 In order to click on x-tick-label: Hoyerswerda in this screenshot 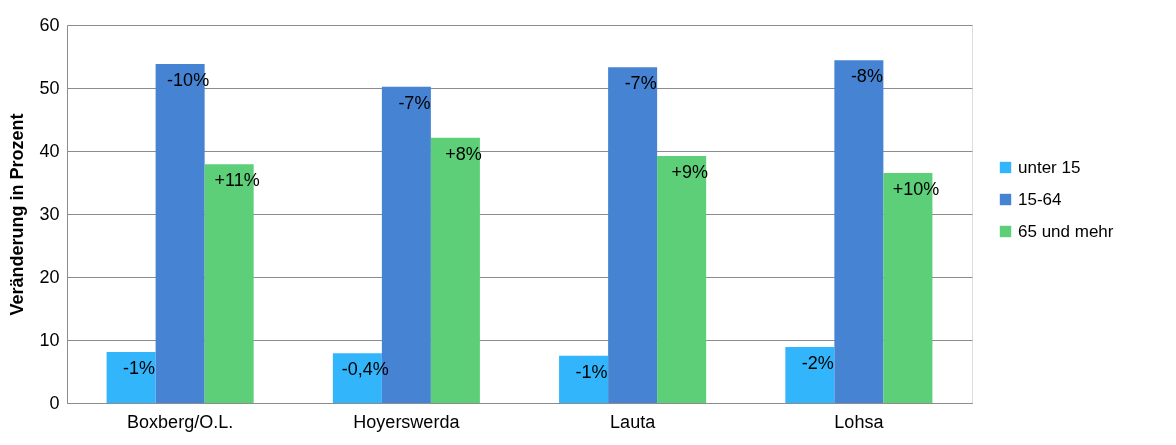, I will do `click(407, 421)`.